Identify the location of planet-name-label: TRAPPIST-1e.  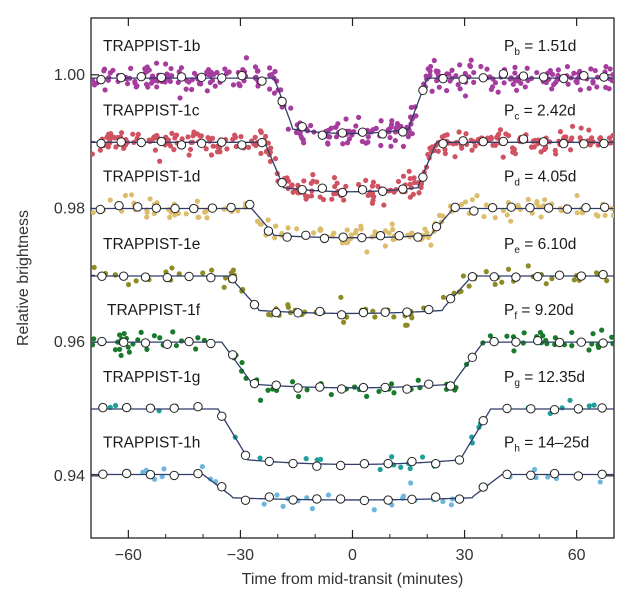
(151, 244).